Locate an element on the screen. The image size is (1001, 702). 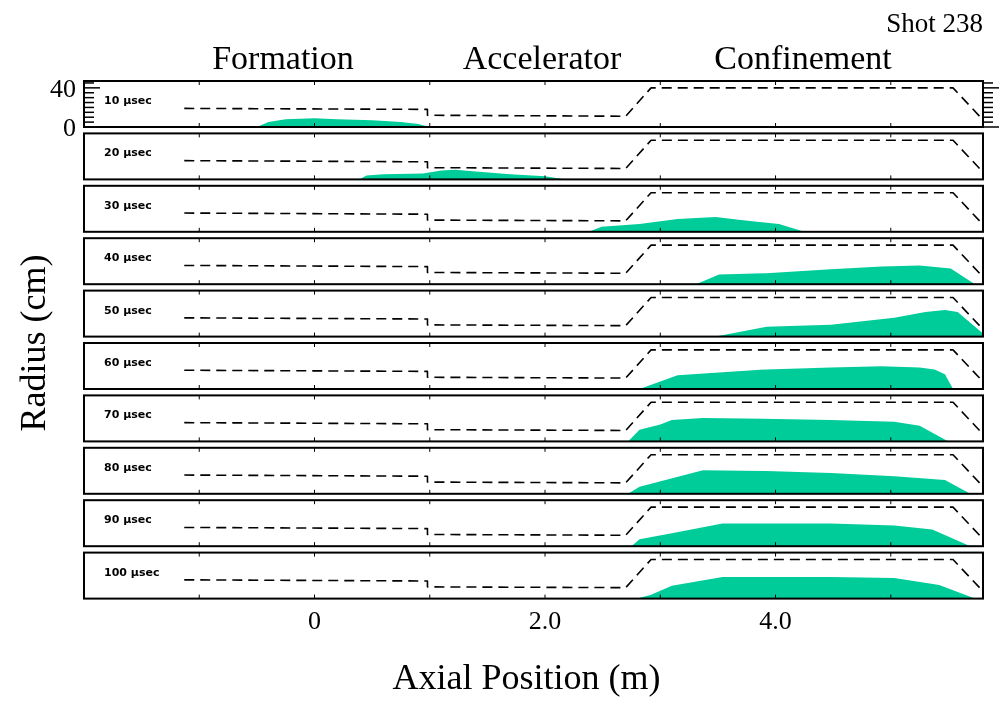
x-tick-label: 4.0 is located at coordinates (775, 620).